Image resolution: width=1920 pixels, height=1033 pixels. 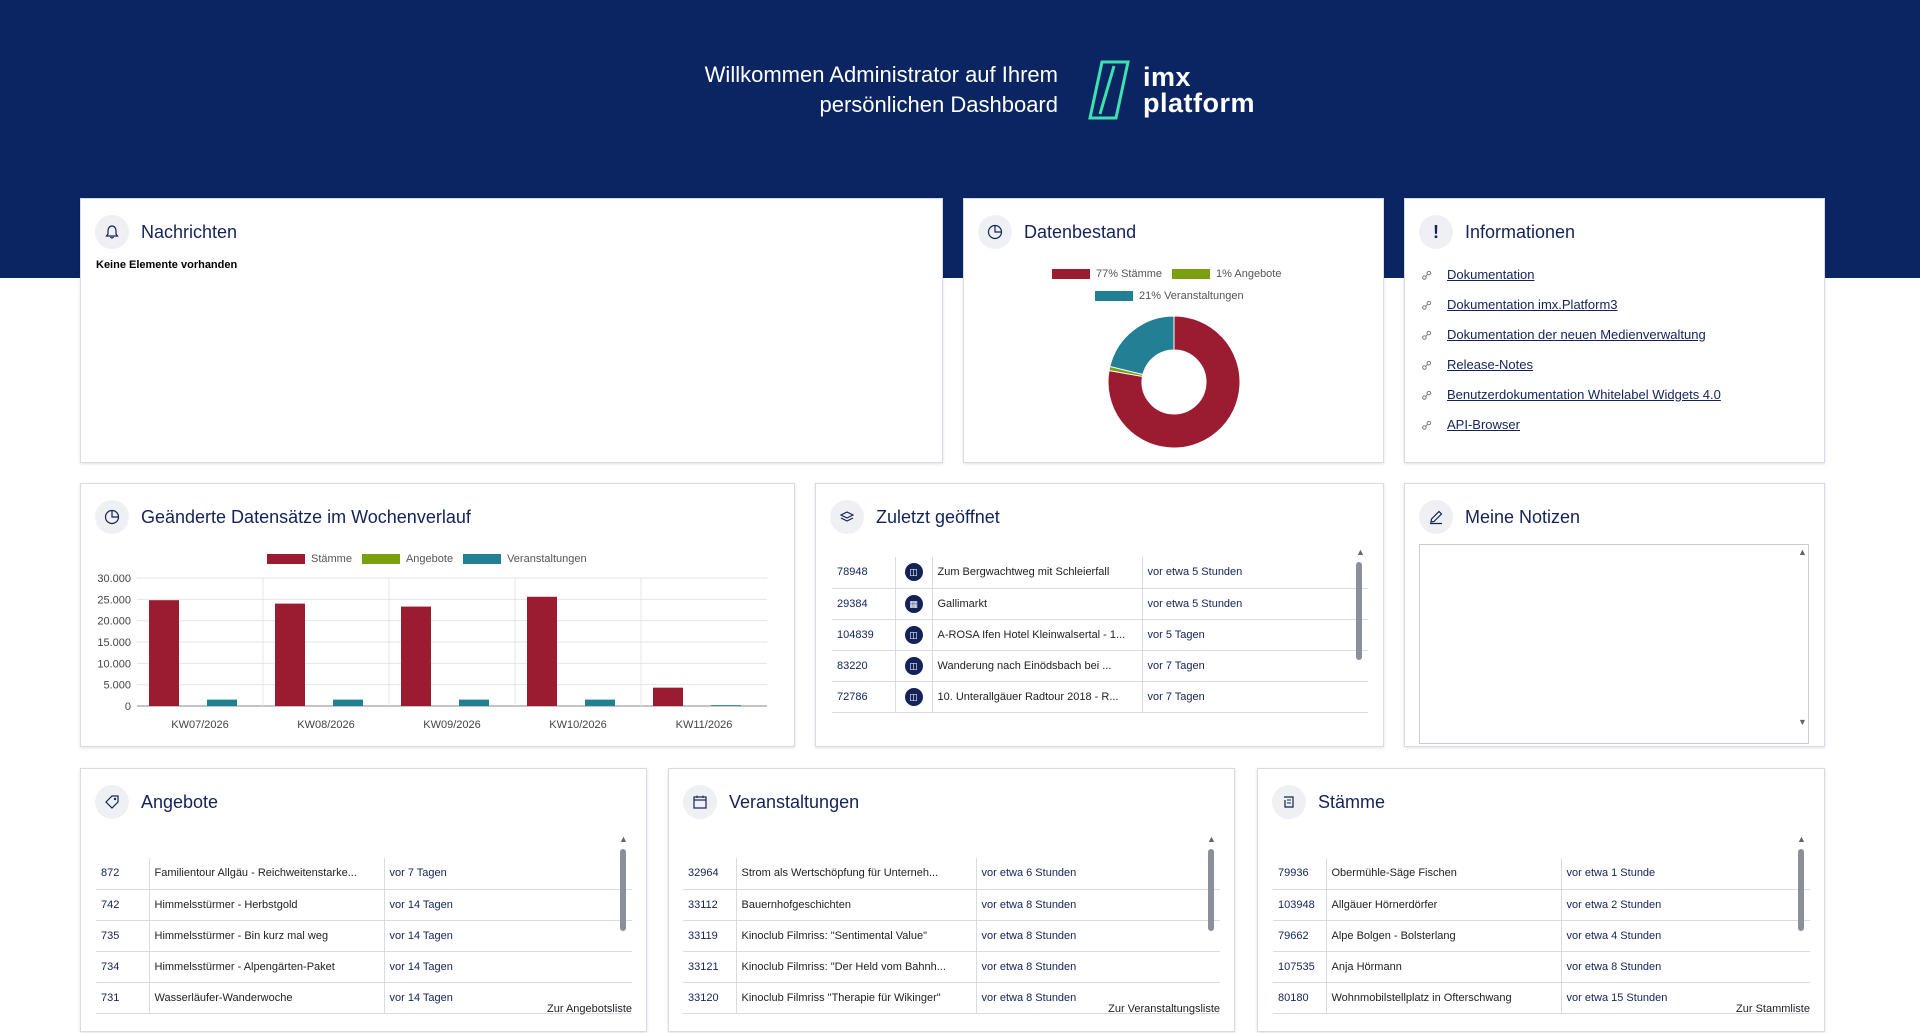 What do you see at coordinates (864, 635) in the screenshot?
I see `row-id: 104839` at bounding box center [864, 635].